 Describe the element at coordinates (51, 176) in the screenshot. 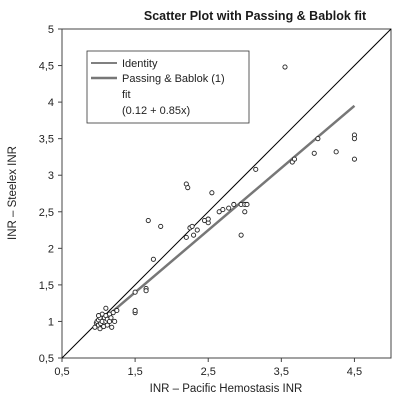

I see `y-tick-label: 3` at that location.